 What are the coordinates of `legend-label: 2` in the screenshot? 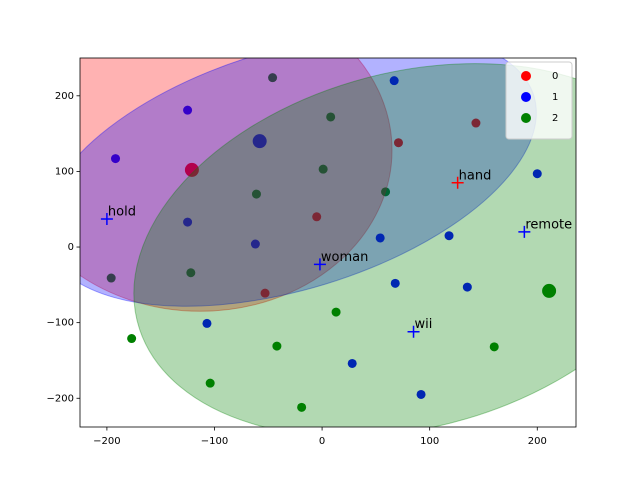 It's located at (555, 118).